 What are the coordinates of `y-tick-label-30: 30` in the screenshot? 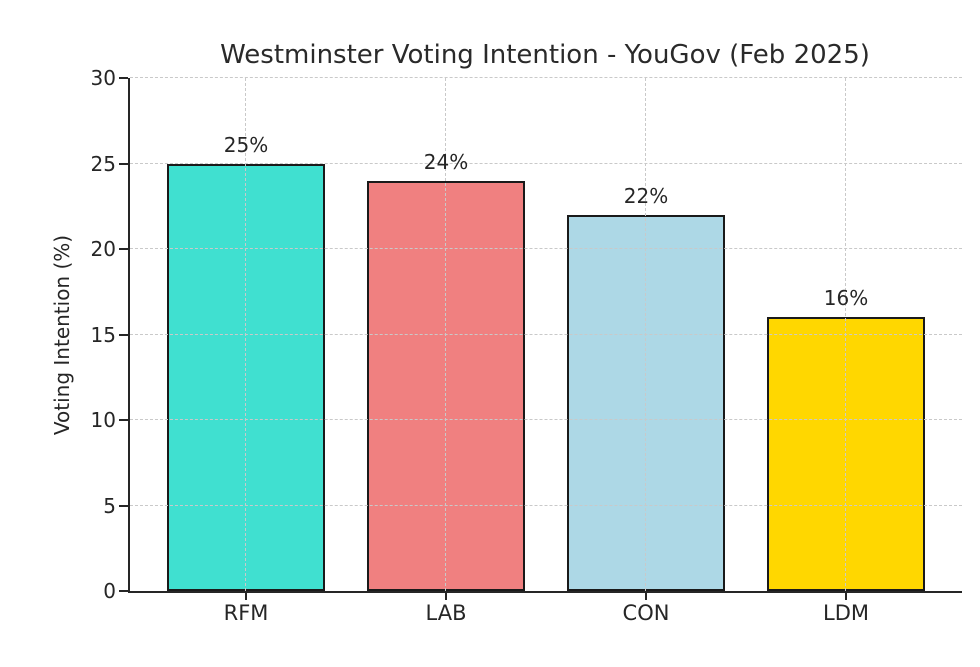 It's located at (103, 78).